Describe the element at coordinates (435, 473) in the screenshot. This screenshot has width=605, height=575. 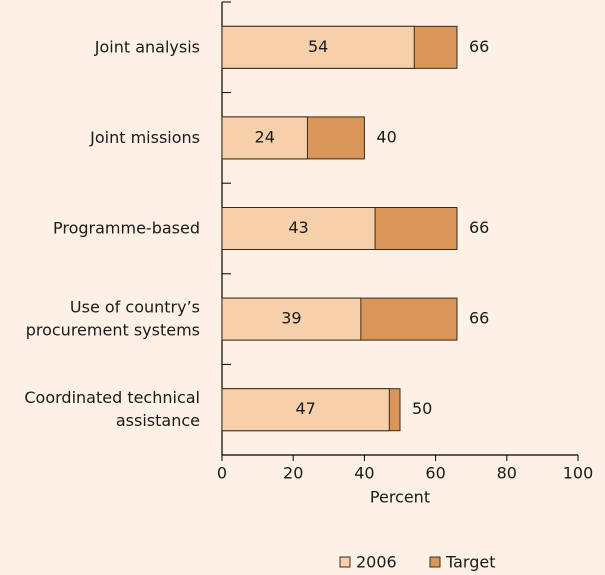
I see `x-tick-label: 60` at that location.